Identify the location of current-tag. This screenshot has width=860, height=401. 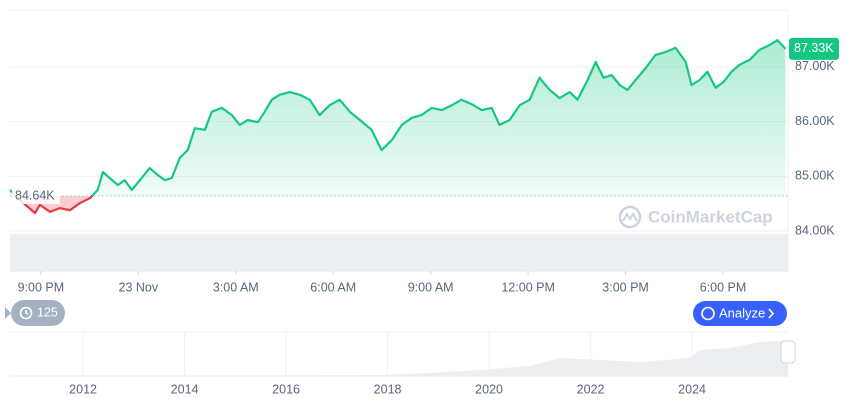
(814, 48).